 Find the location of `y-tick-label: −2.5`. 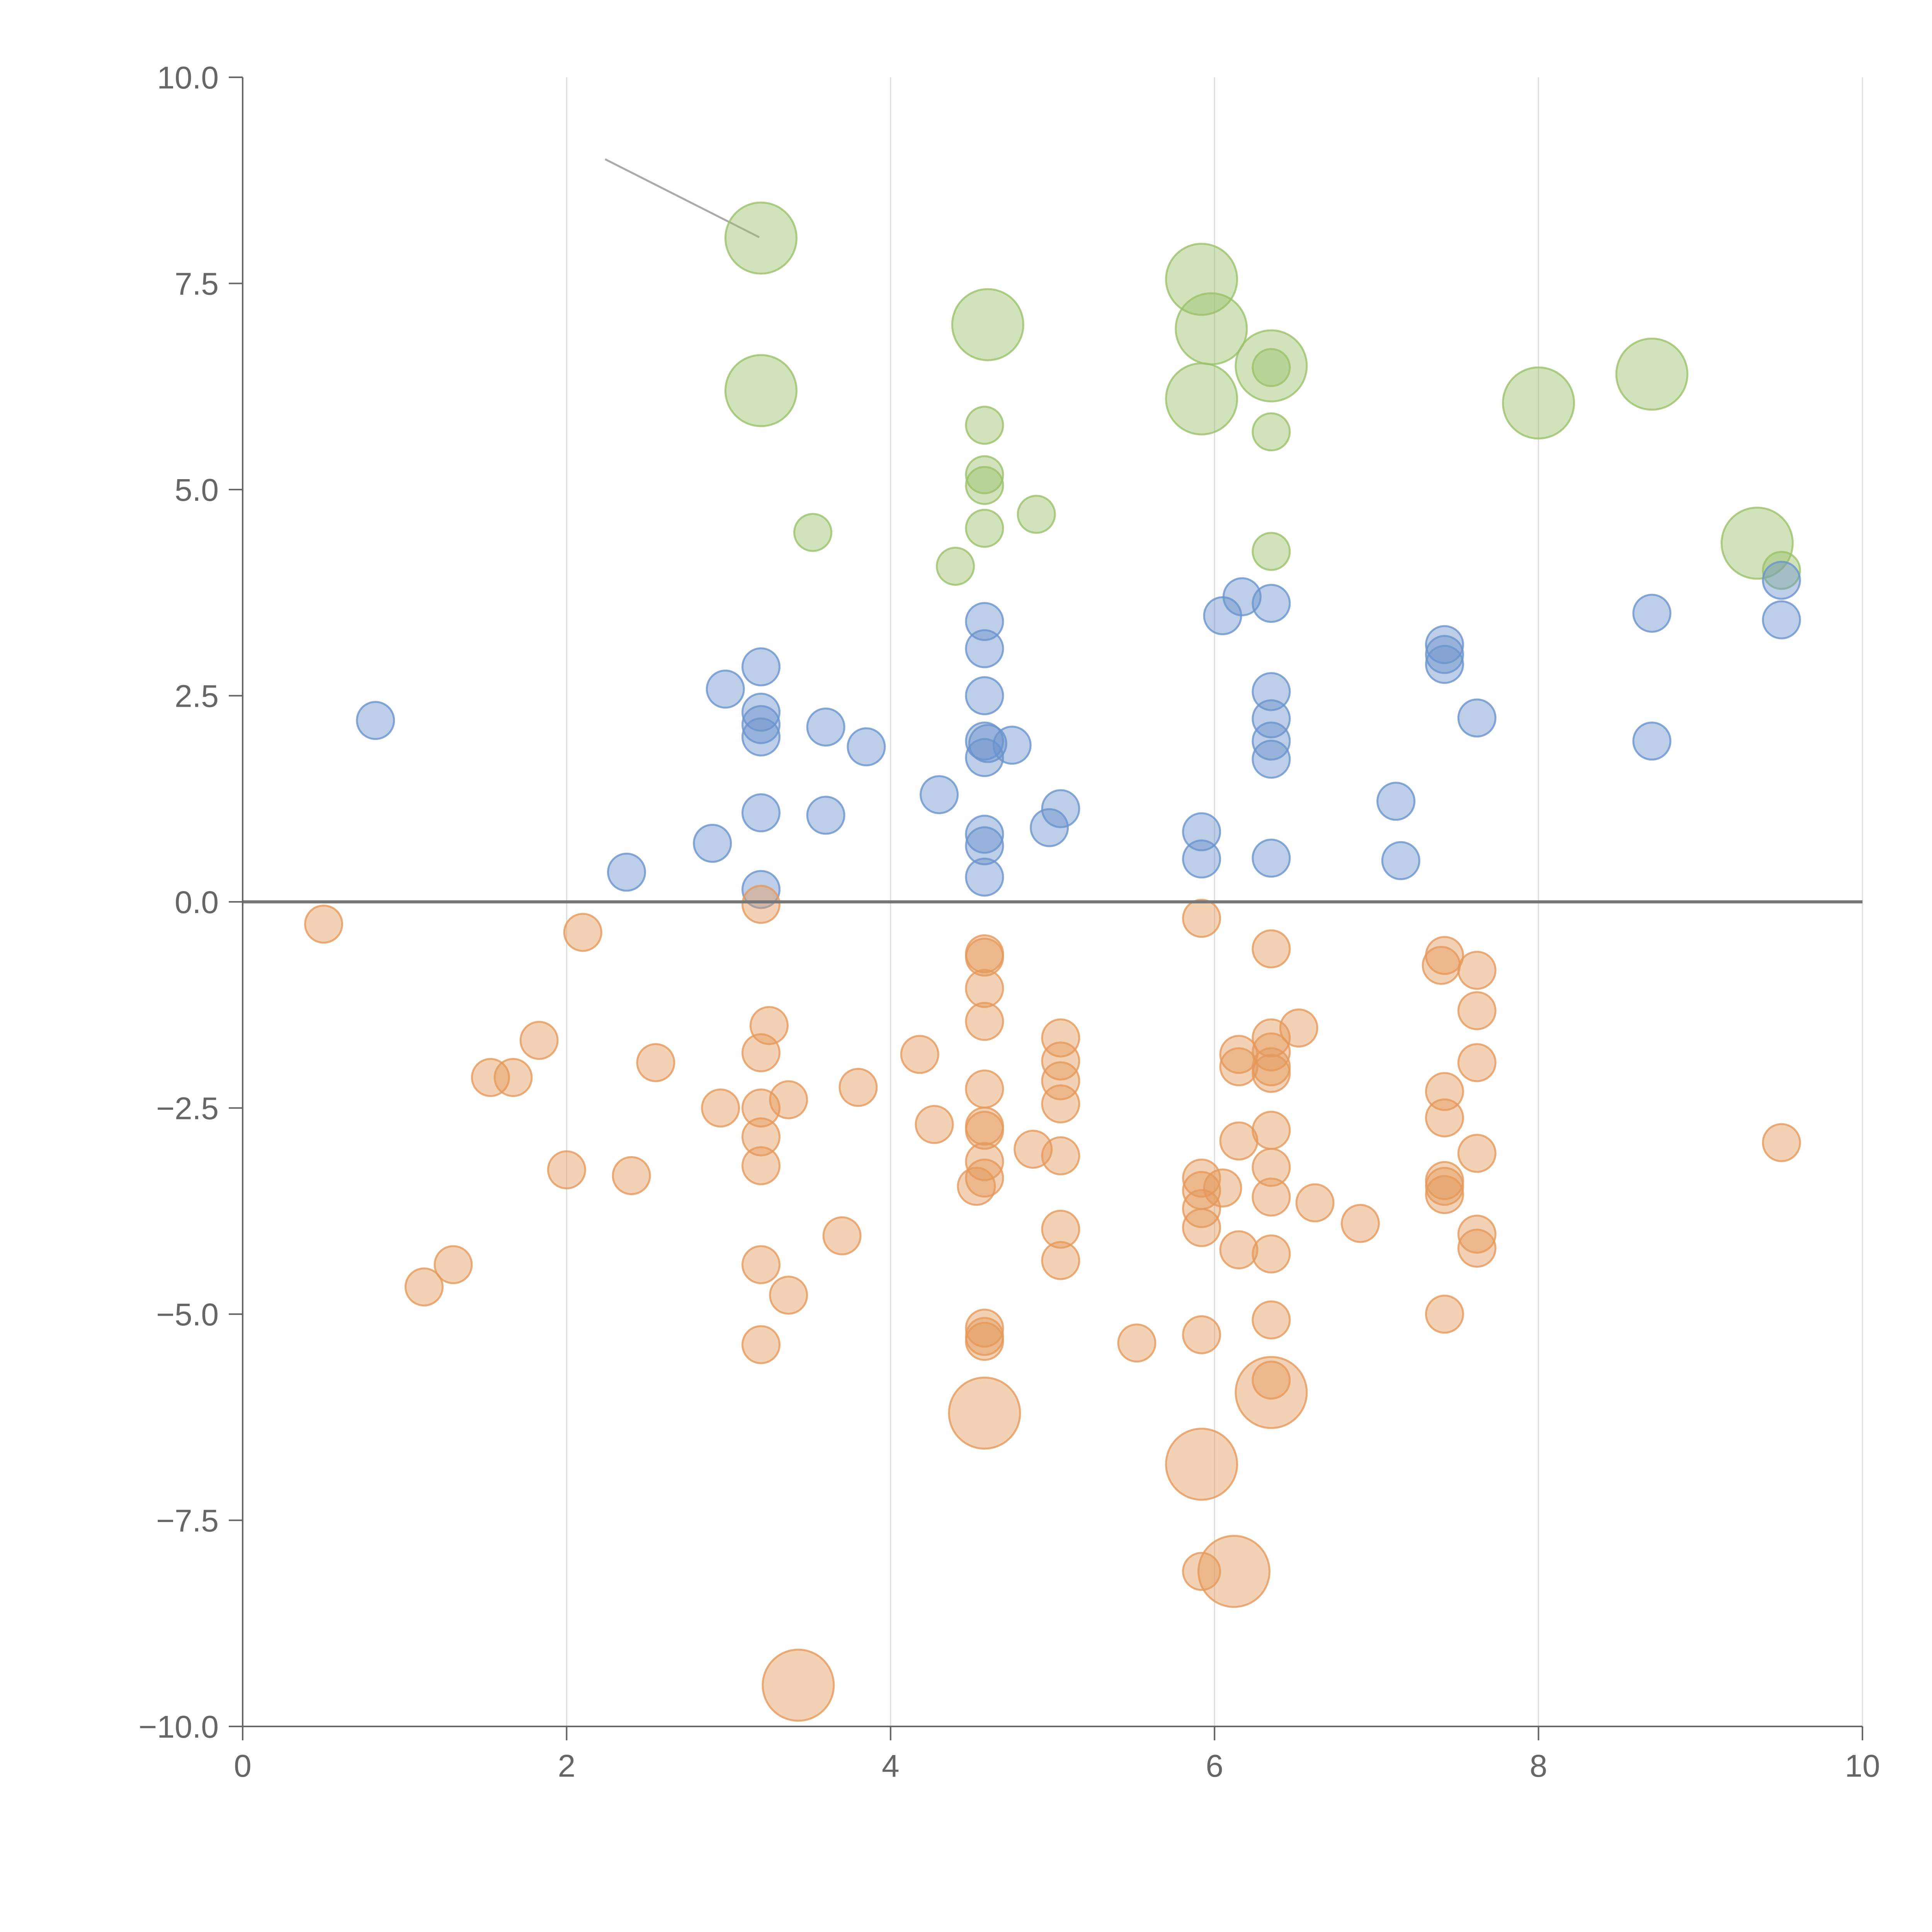

y-tick-label: −2.5 is located at coordinates (188, 1108).